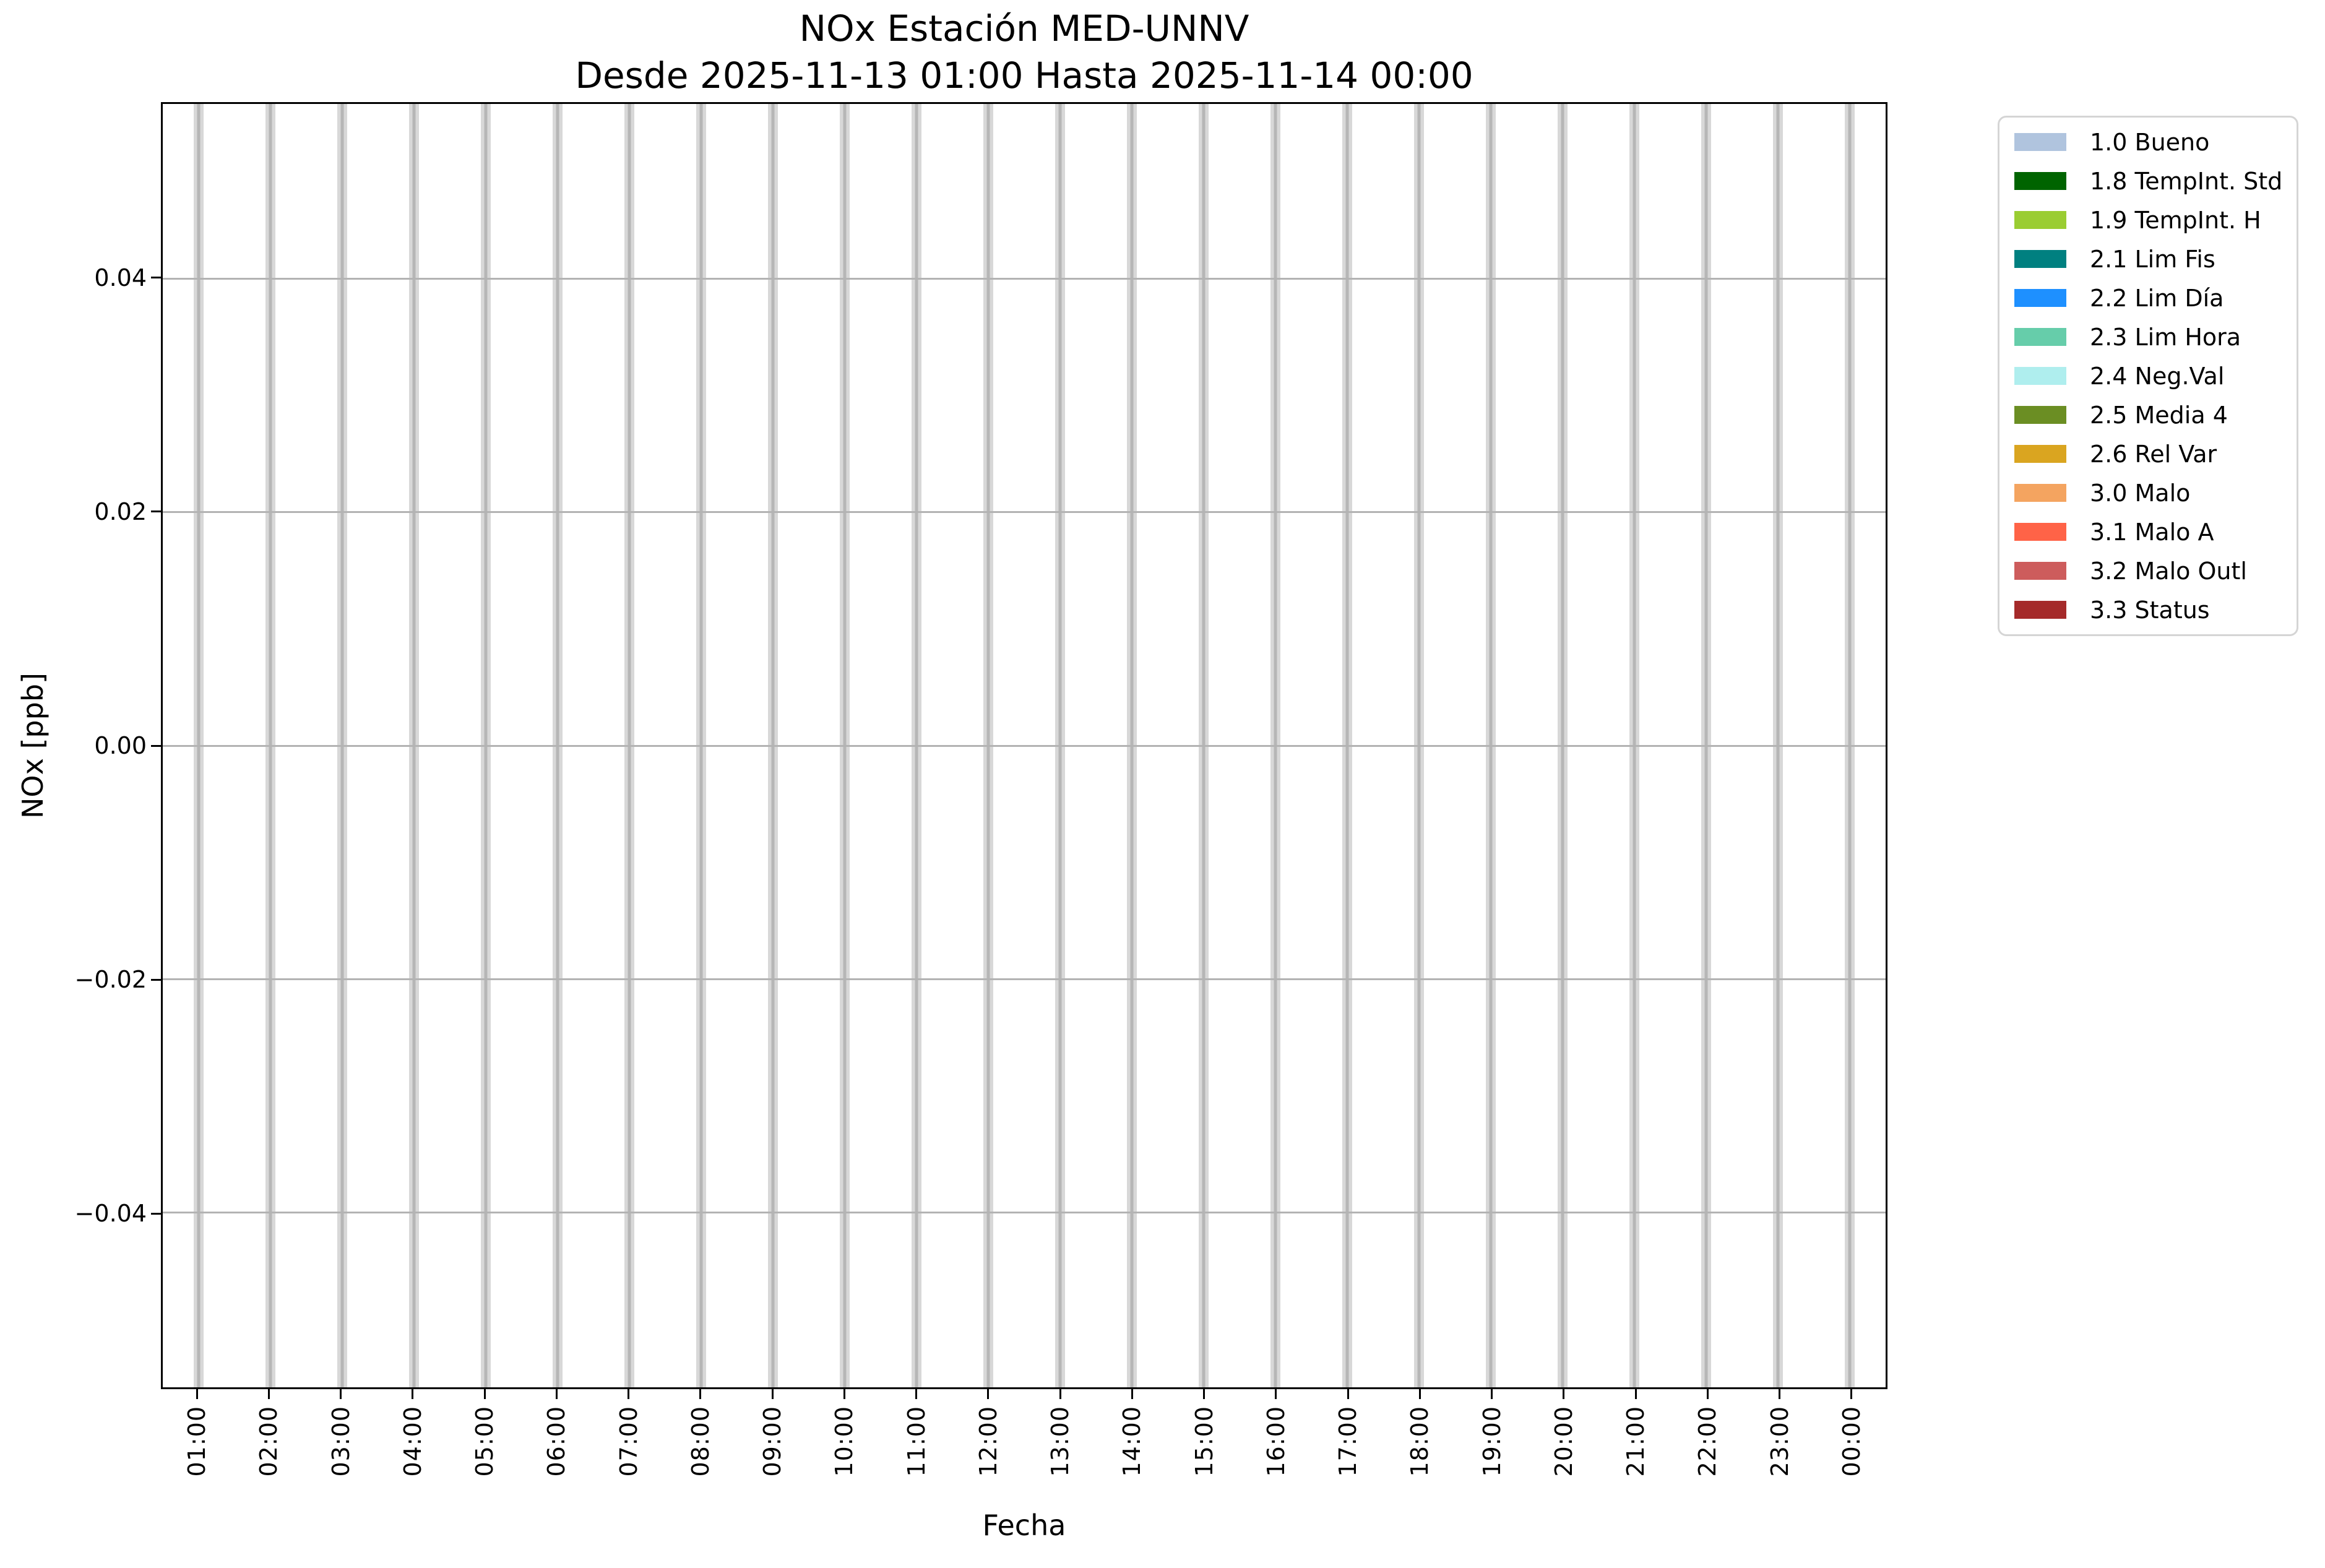 This screenshot has height=1568, width=2325. Describe the element at coordinates (1276, 1441) in the screenshot. I see `x-tick-label: 16:00` at that location.